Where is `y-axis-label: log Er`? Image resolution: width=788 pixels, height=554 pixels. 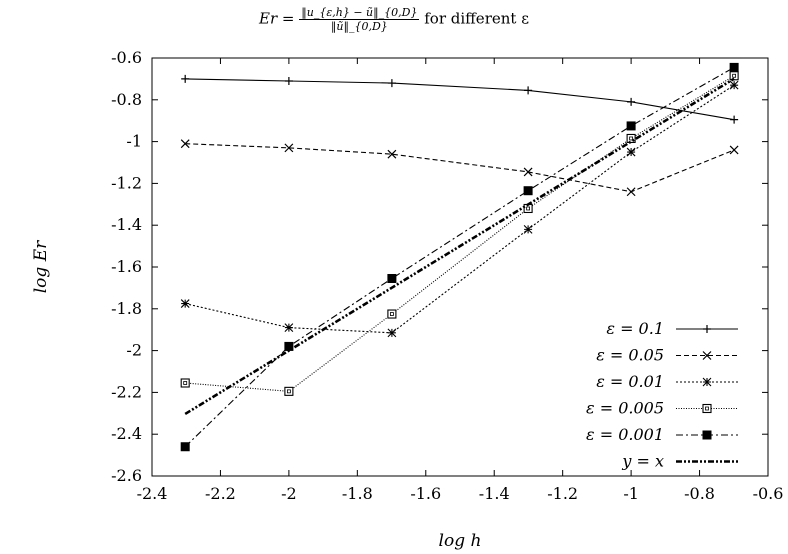 y-axis-label: log Er is located at coordinates (41, 266).